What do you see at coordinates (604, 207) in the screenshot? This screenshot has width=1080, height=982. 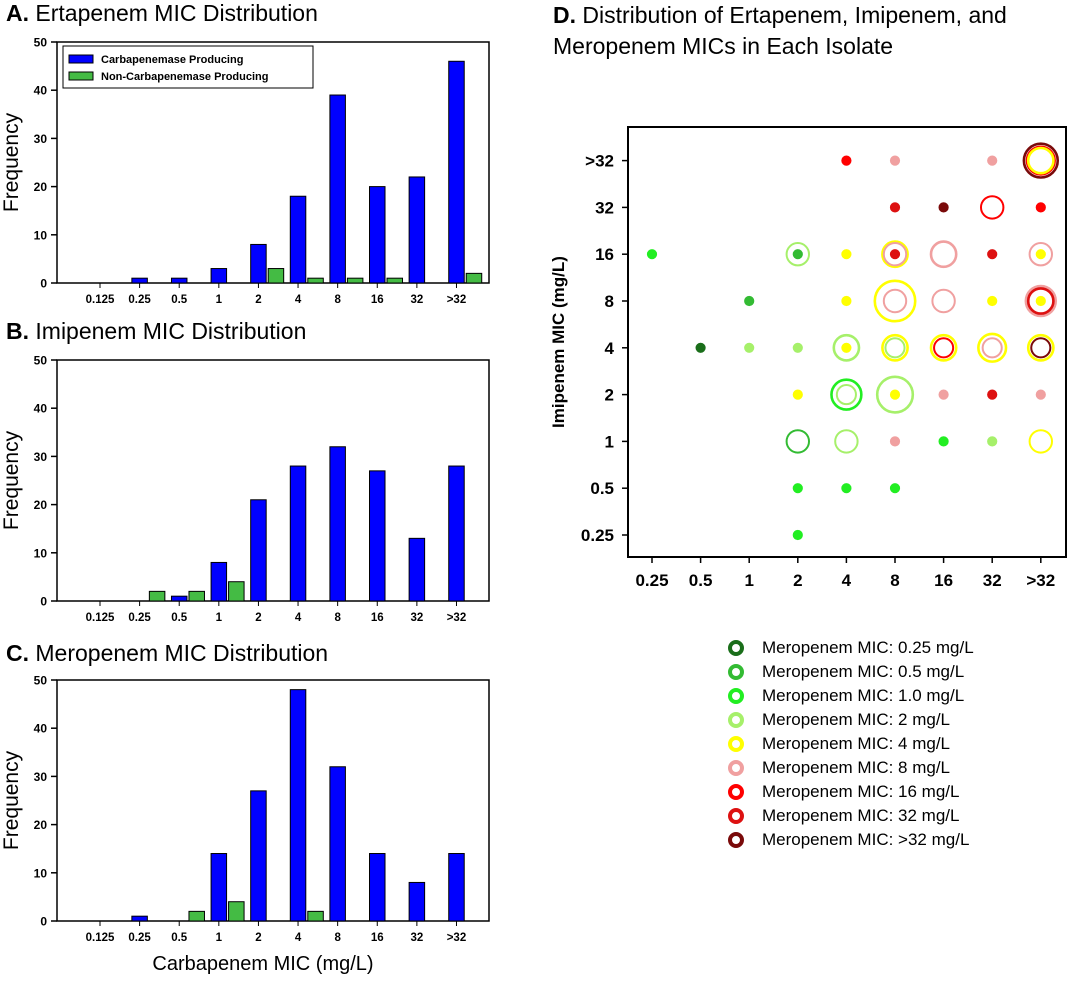 I see `y-tick-label: 32` at bounding box center [604, 207].